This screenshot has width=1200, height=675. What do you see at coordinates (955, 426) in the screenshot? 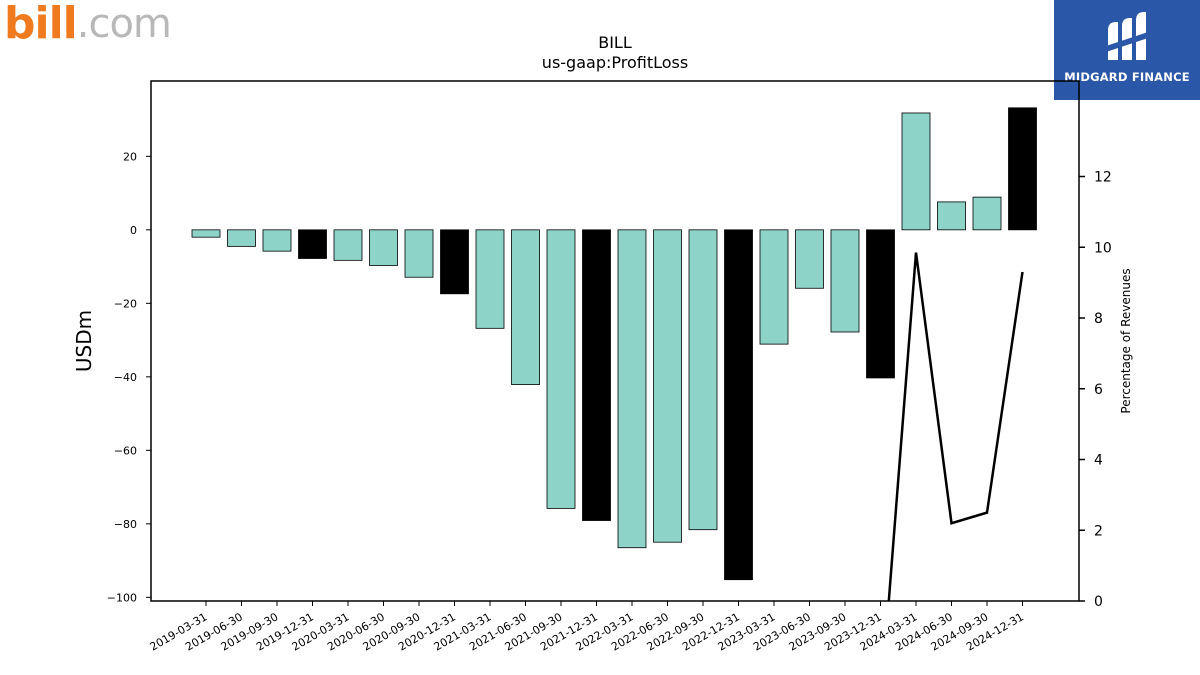
I see `percentage-of-revenues-line` at bounding box center [955, 426].